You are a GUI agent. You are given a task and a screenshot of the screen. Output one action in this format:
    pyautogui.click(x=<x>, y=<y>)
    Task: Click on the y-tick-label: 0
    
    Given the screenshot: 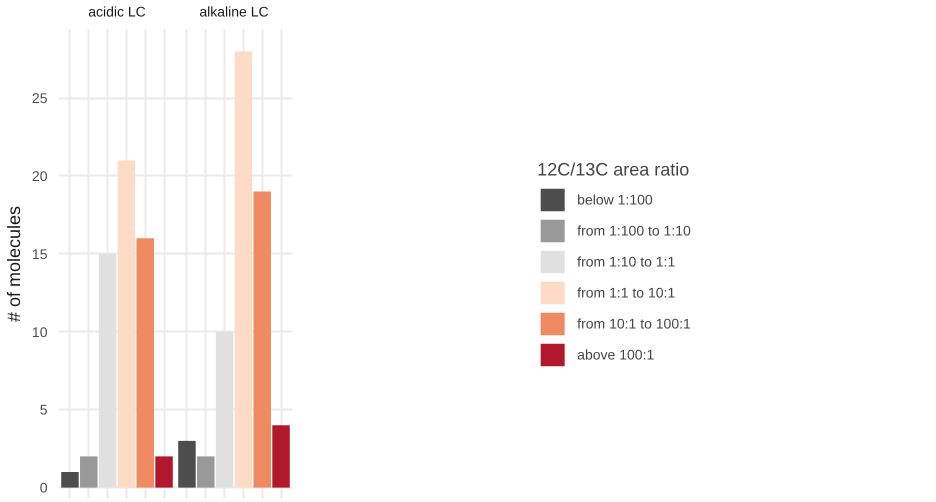 What is the action you would take?
    pyautogui.click(x=44, y=488)
    